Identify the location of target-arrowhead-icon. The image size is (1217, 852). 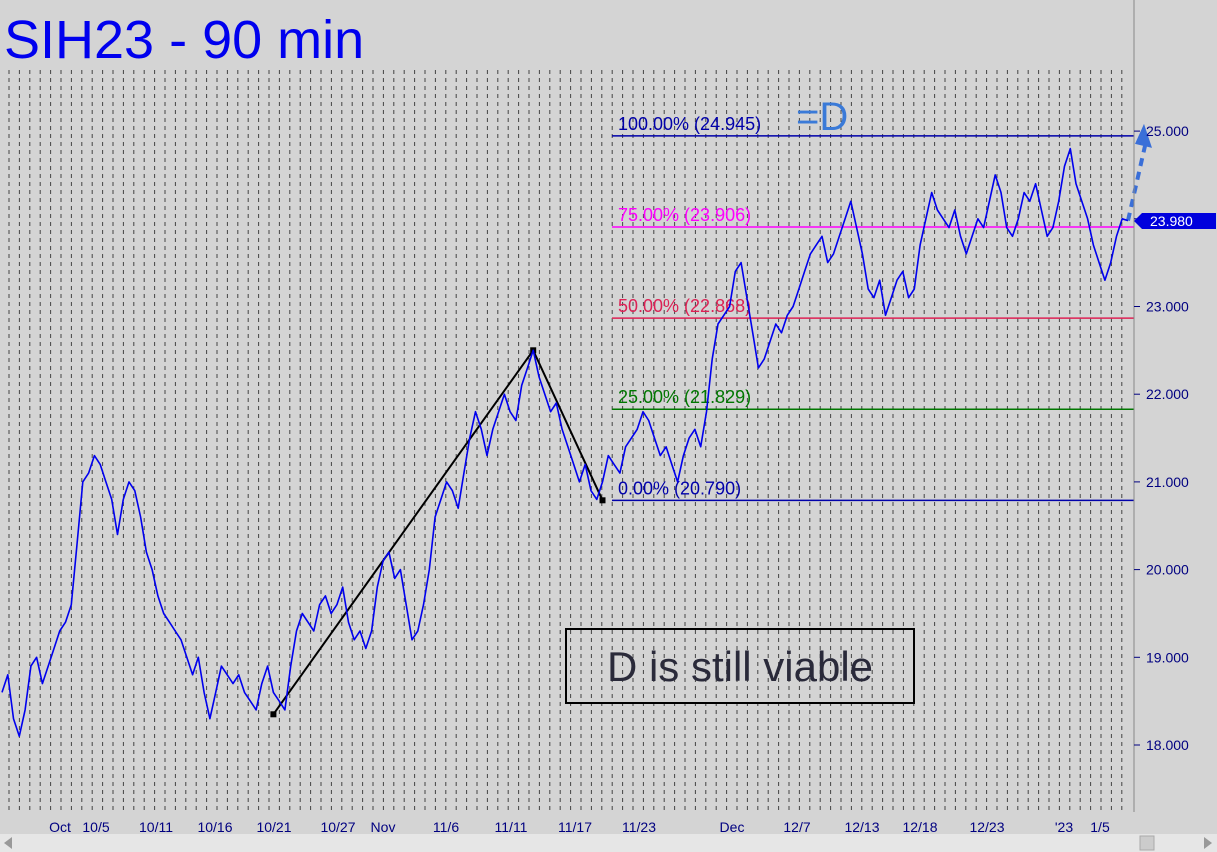
(1143, 135).